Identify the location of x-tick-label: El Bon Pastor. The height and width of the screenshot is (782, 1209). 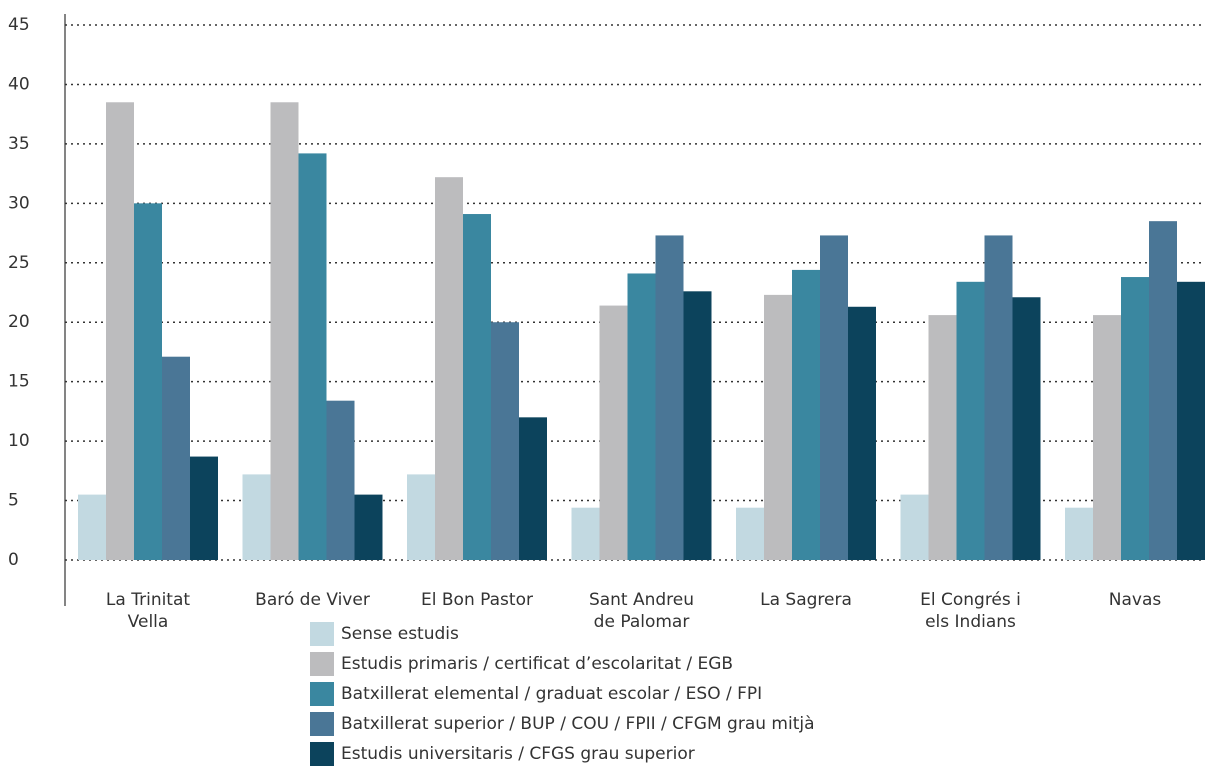
(477, 600).